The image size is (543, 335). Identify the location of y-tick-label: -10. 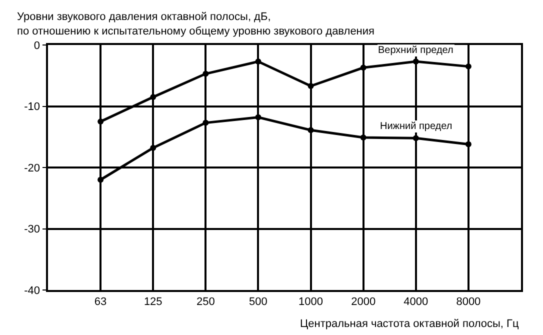
(32, 107).